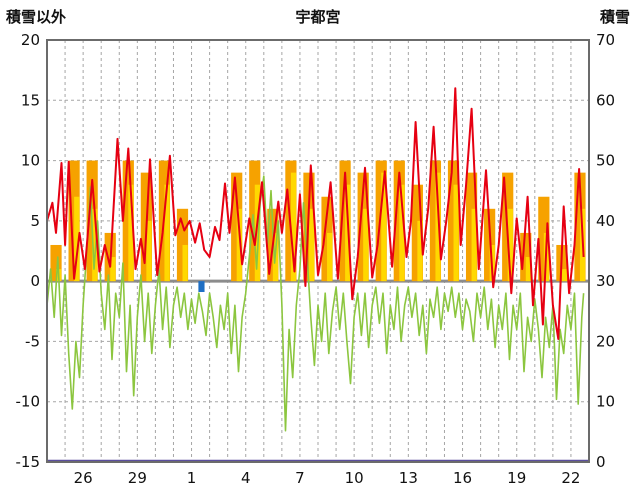  Describe the element at coordinates (28, 462) in the screenshot. I see `svg-text: -15` at that location.